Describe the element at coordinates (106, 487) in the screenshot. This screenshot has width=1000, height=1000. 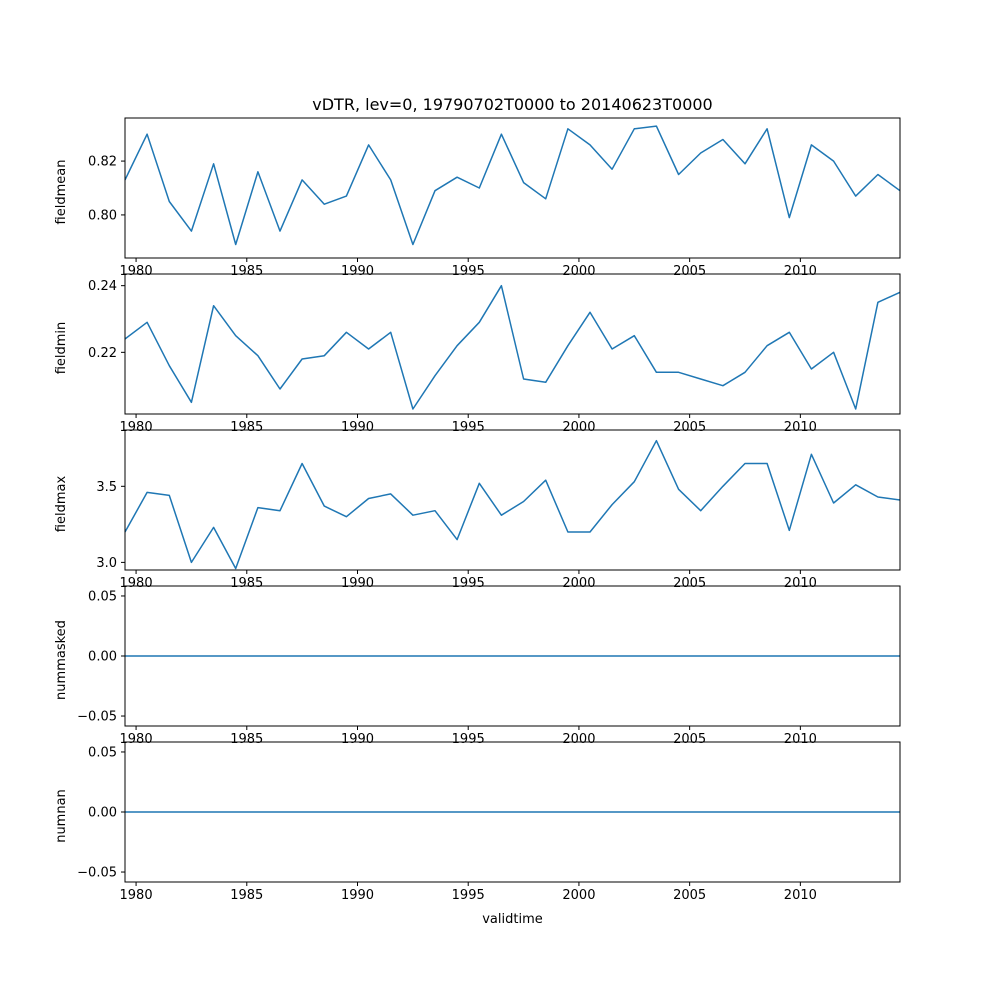
I see `y-tick-label: 3.5` at that location.